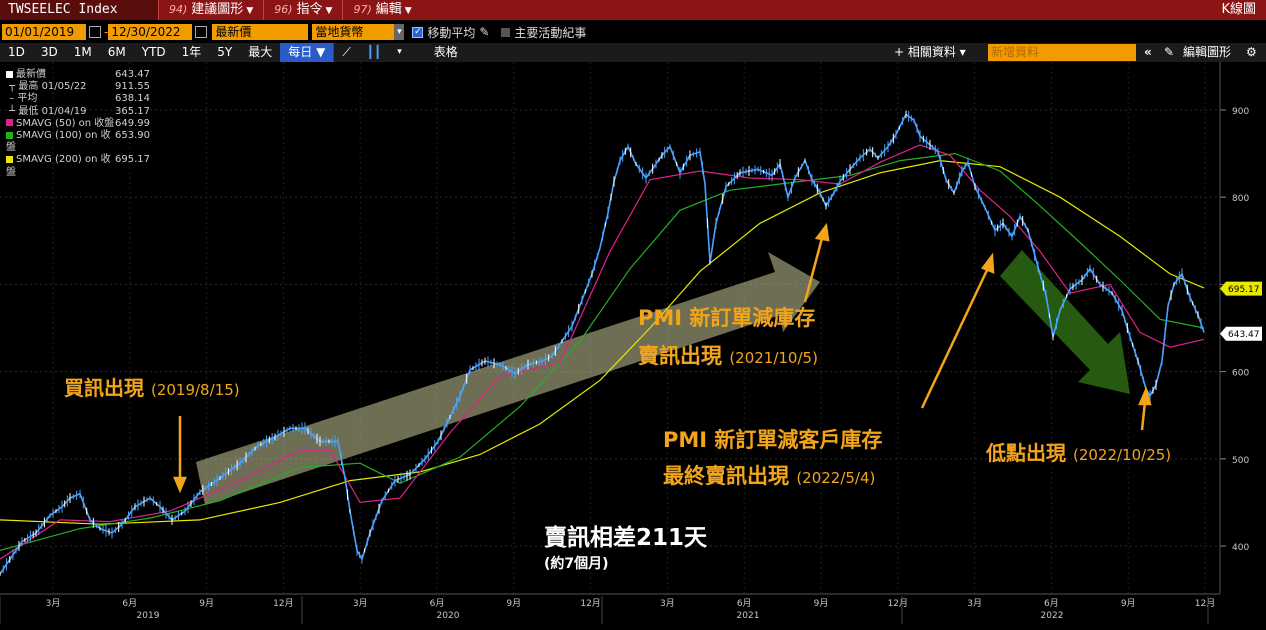  I want to click on range-1m: 1M, so click(82, 52).